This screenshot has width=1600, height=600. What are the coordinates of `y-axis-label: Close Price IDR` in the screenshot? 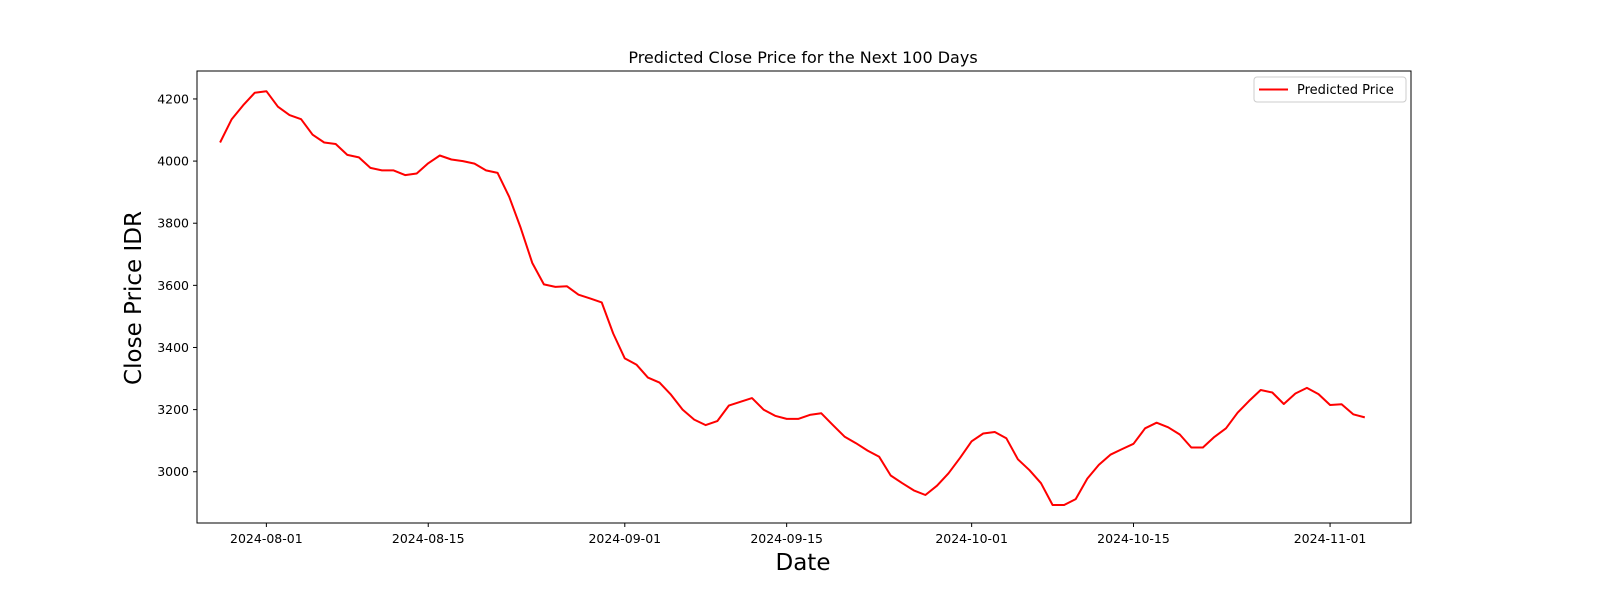 It's located at (134, 298).